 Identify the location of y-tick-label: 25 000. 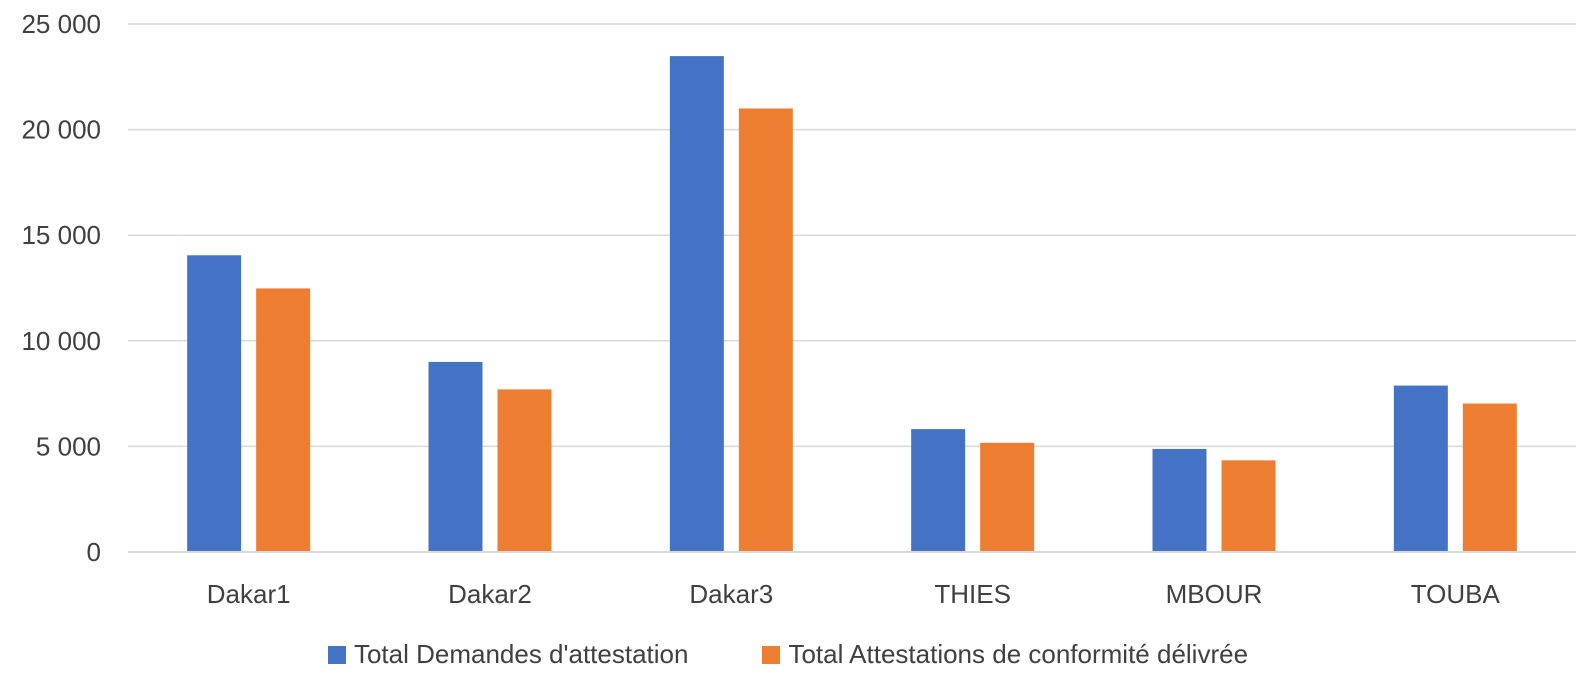
(61, 24).